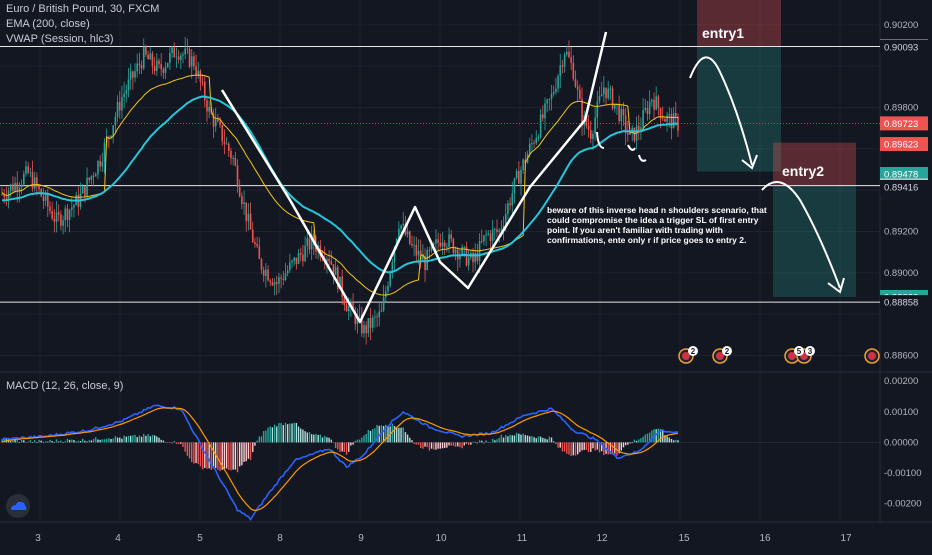  Describe the element at coordinates (48, 24) in the screenshot. I see `ema-legend: EMA (200, close)` at that location.